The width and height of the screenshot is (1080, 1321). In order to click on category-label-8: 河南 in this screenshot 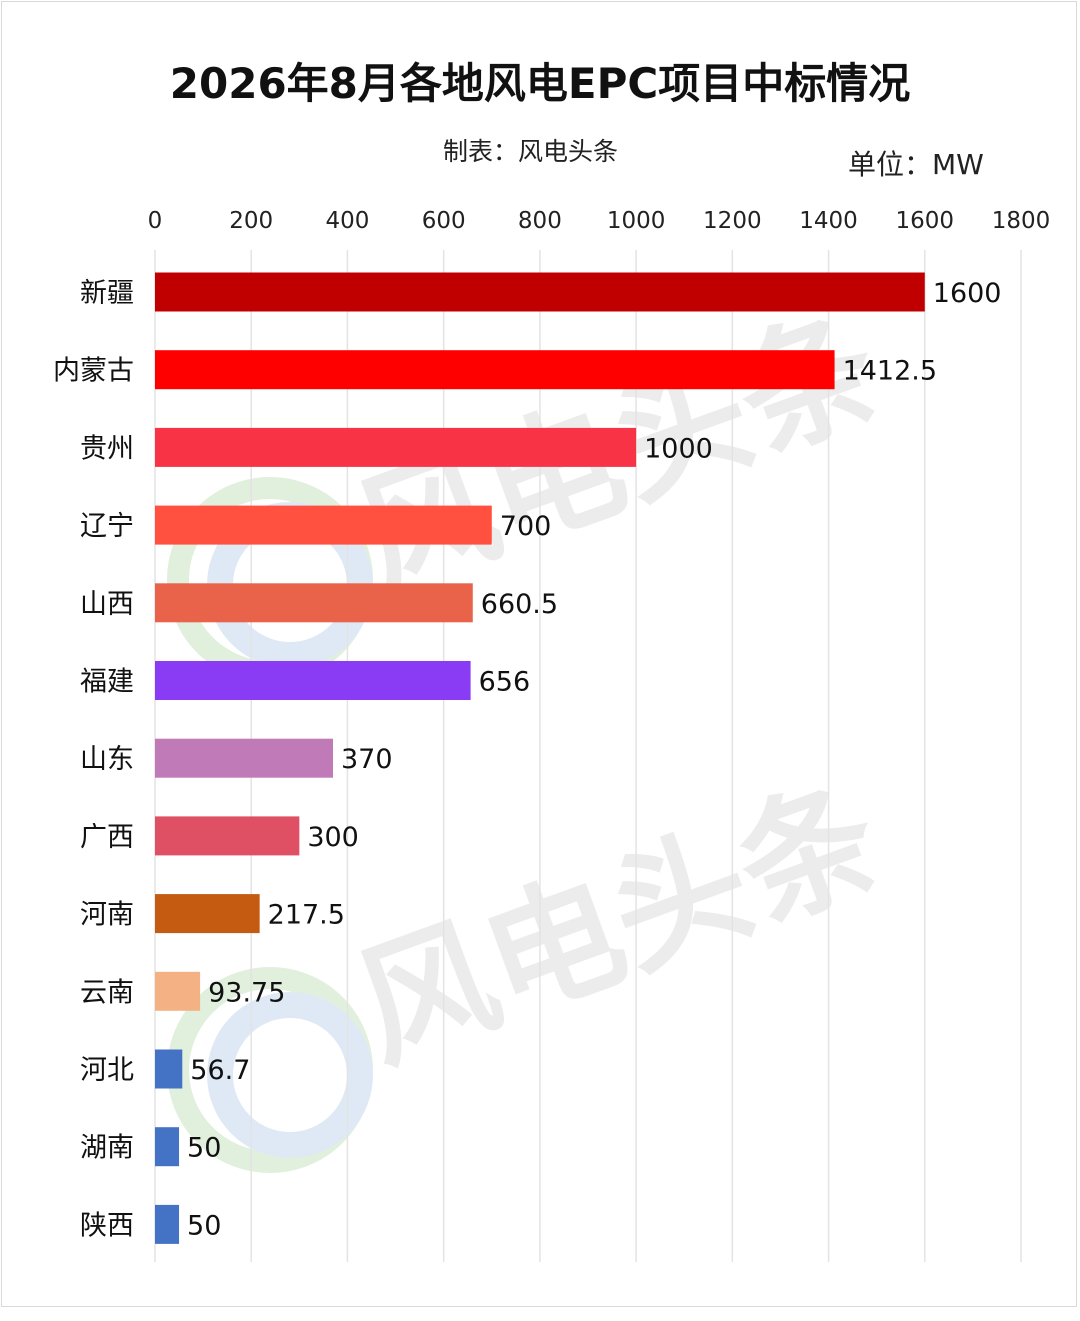, I will do `click(107, 915)`.